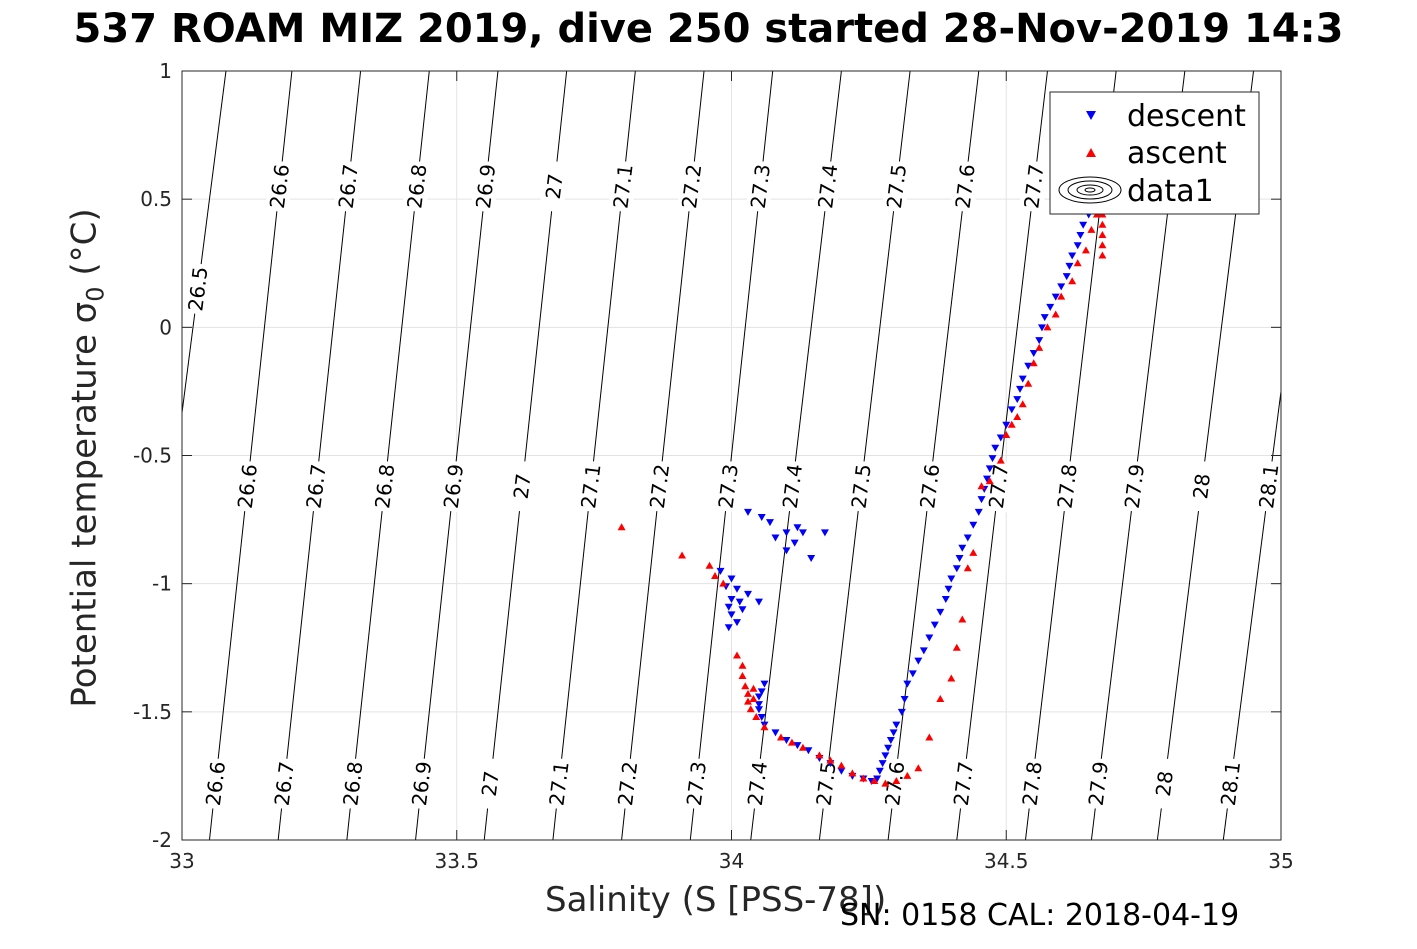 This screenshot has width=1417, height=949. I want to click on density-contour-label: 26.8, so click(416, 186).